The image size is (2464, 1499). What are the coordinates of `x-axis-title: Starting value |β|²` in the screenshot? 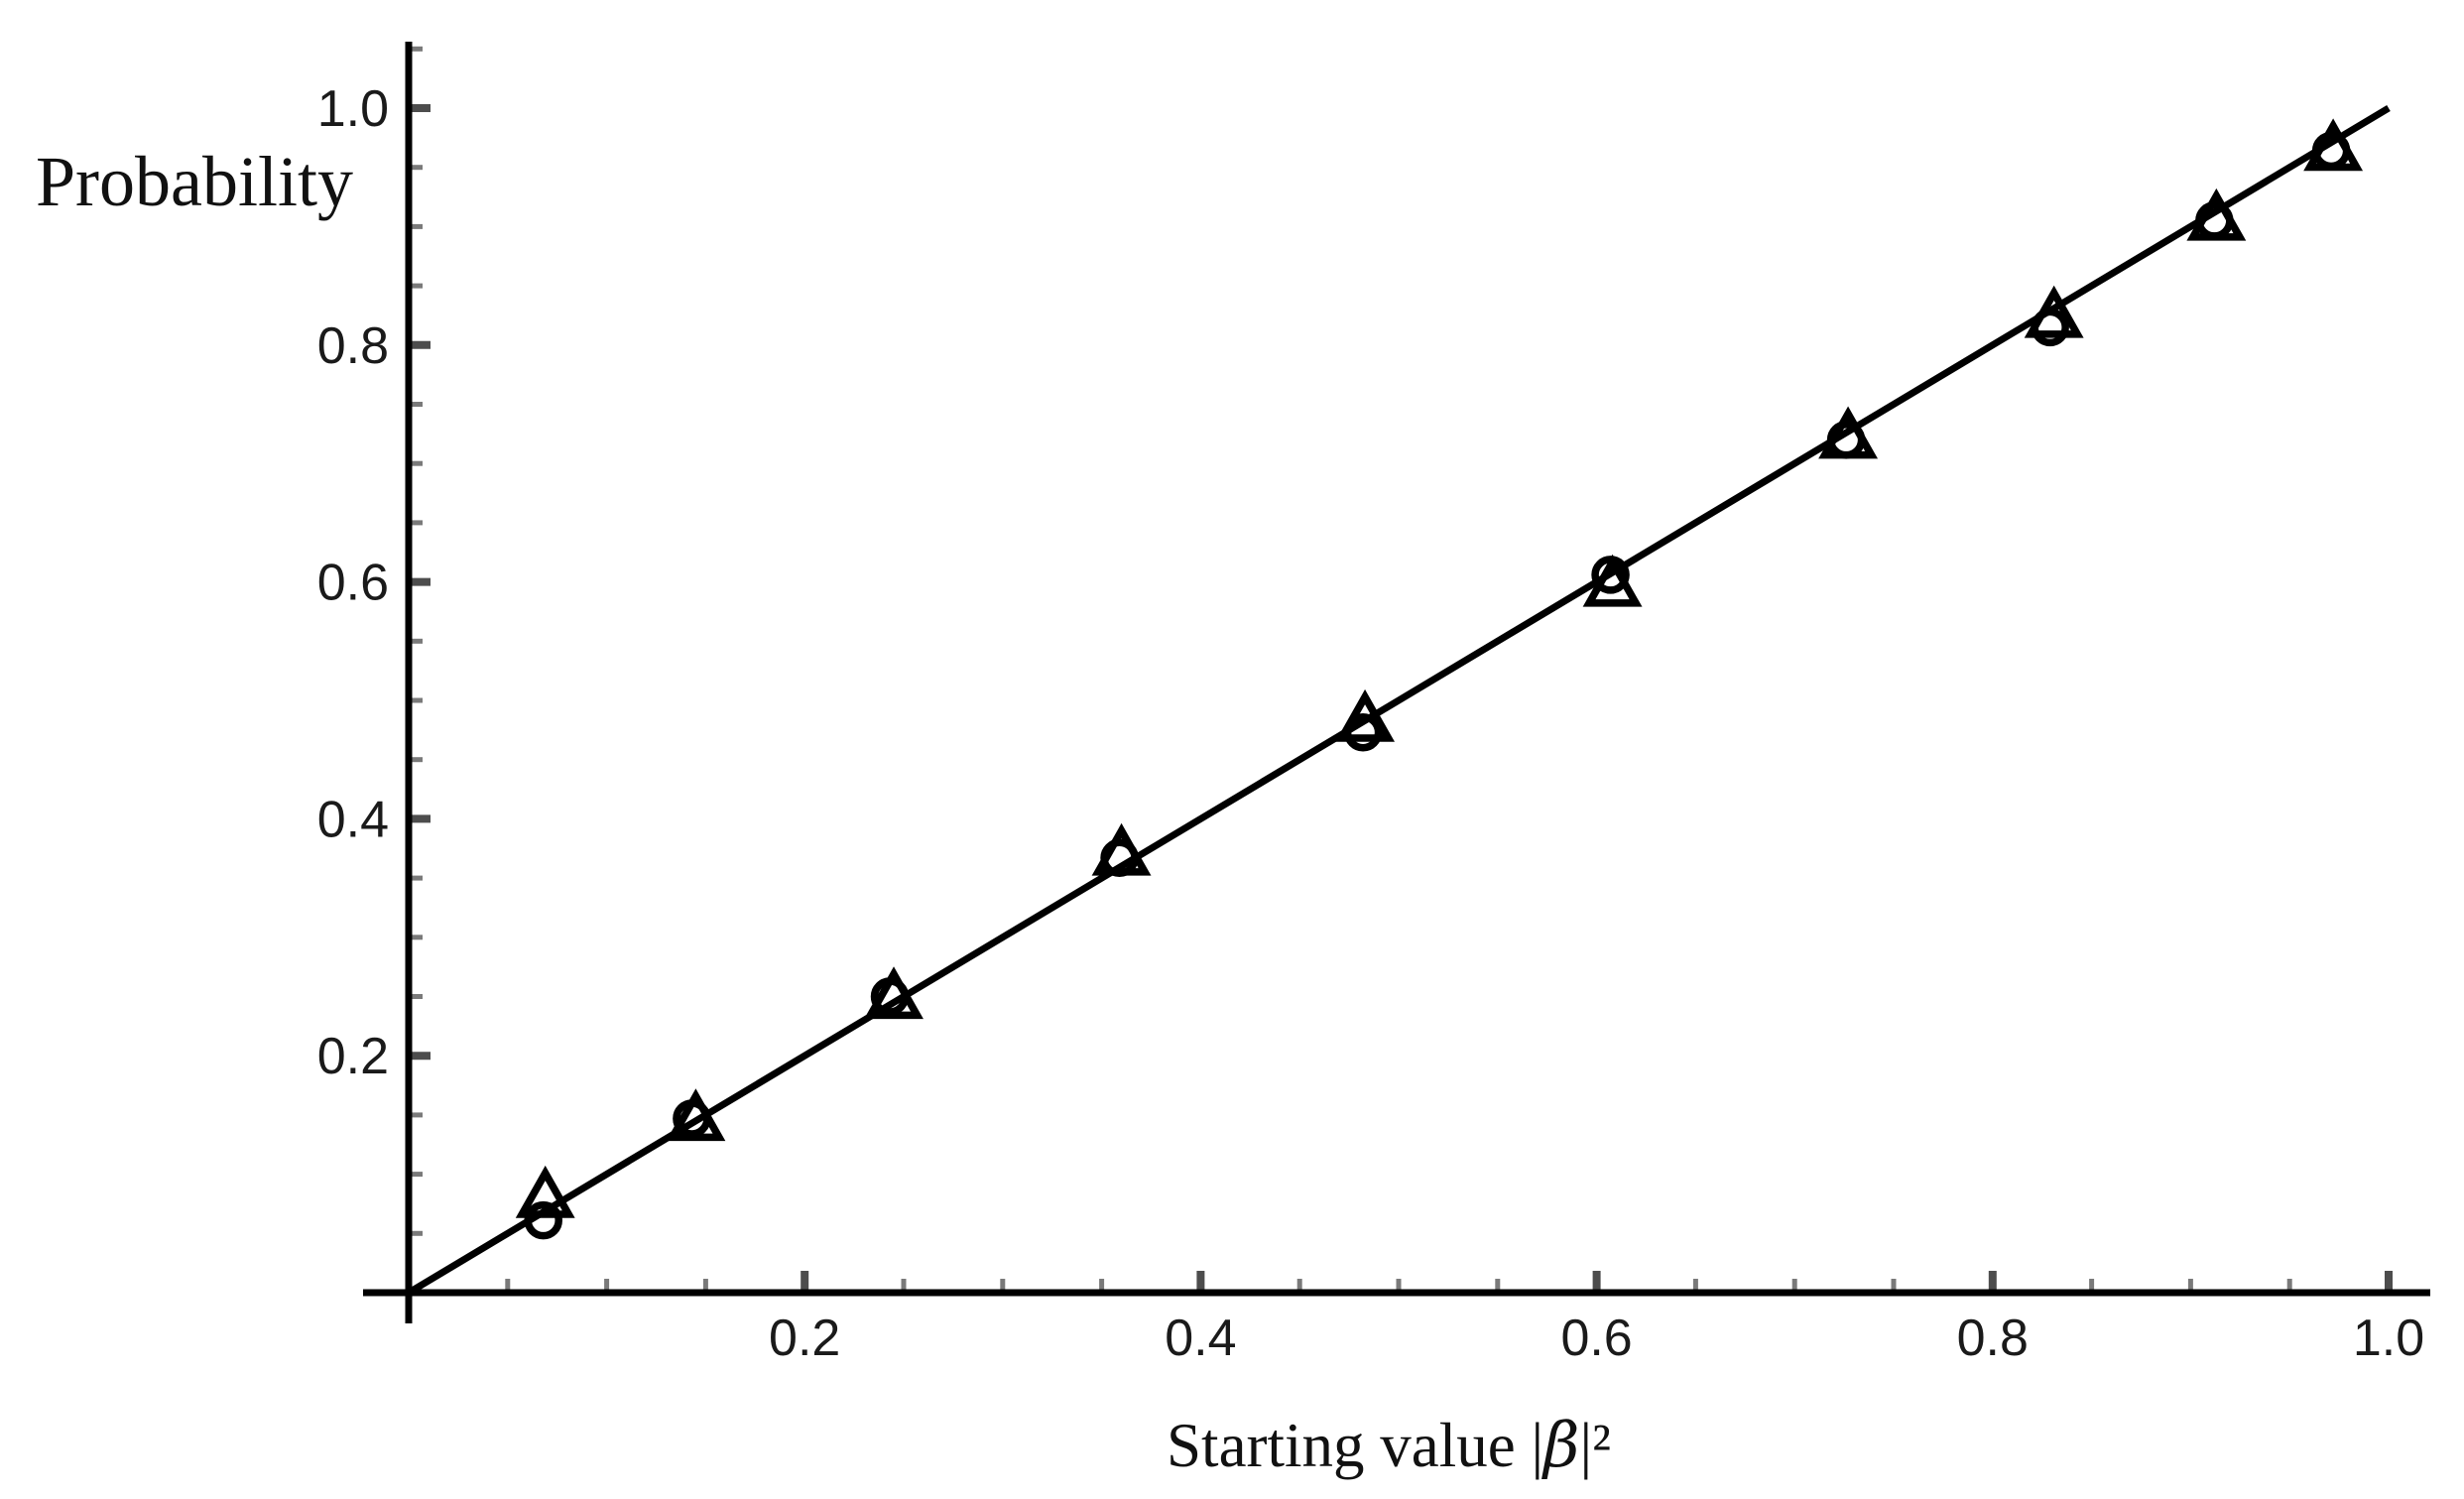 It's located at (1389, 1446).